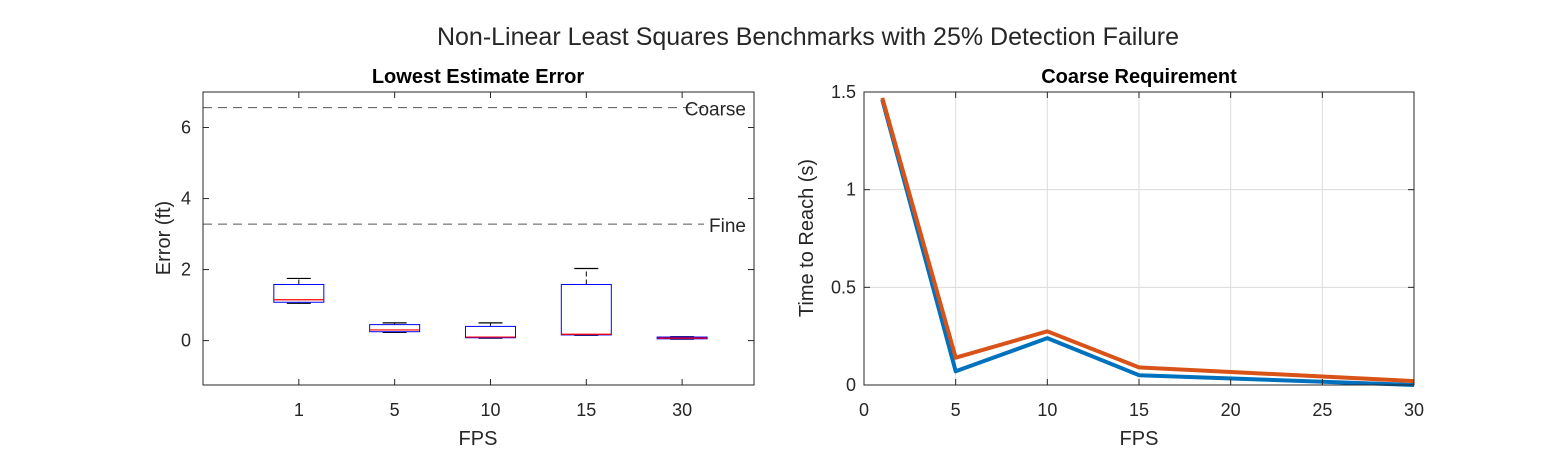 The width and height of the screenshot is (1563, 469). Describe the element at coordinates (478, 77) in the screenshot. I see `box-plot-title: Lowest Estimate Error` at that location.